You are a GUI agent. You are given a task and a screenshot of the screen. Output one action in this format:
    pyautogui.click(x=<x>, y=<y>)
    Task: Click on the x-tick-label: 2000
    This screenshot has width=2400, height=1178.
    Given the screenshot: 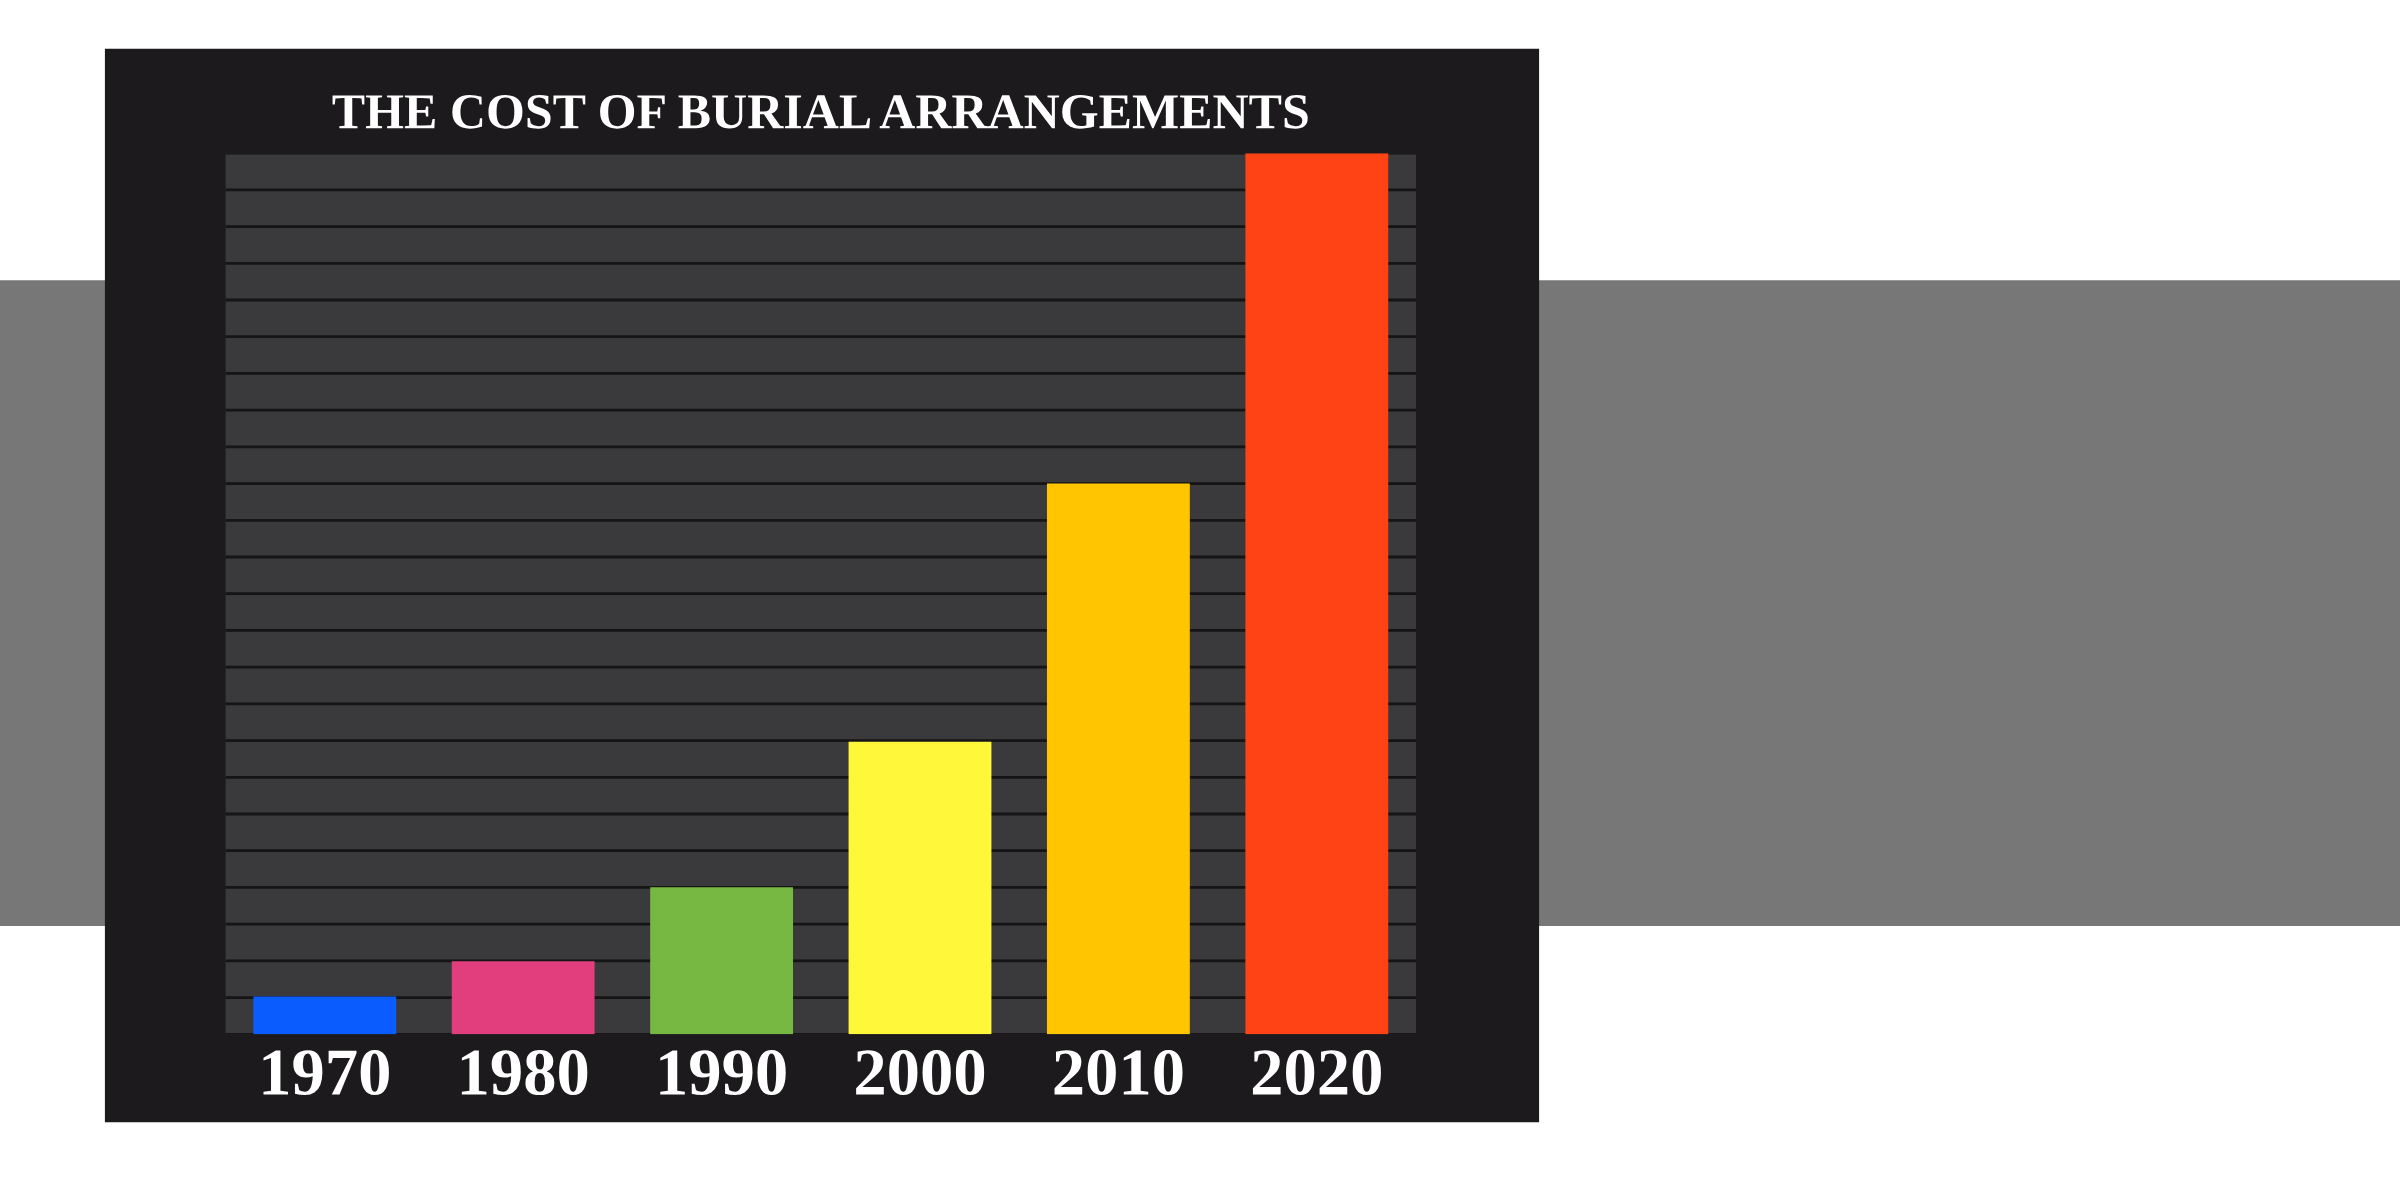 What is the action you would take?
    pyautogui.click(x=920, y=1073)
    